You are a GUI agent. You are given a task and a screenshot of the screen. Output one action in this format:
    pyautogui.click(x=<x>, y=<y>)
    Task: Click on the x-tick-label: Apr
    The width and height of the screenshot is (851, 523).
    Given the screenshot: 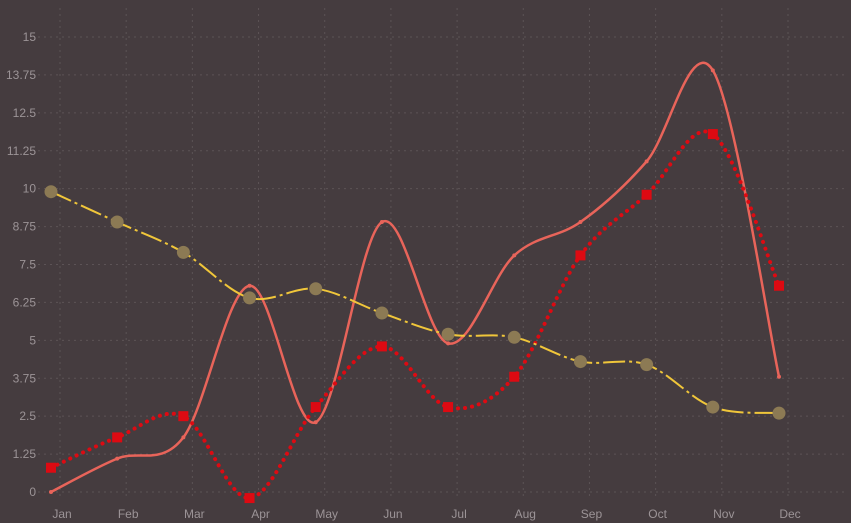 What is the action you would take?
    pyautogui.click(x=260, y=514)
    